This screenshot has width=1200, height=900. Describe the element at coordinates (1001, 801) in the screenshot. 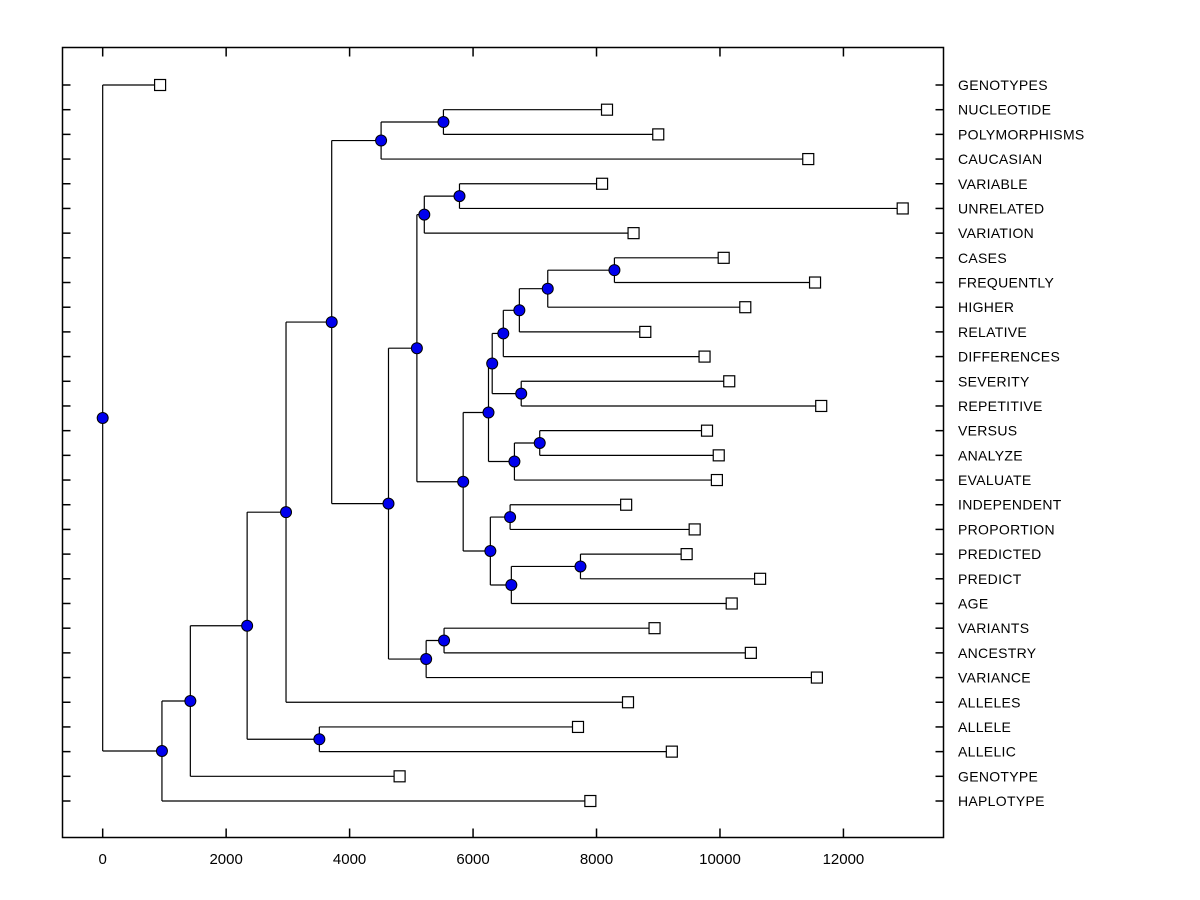

I see `leaf-label: HAPLOTYPE` at that location.